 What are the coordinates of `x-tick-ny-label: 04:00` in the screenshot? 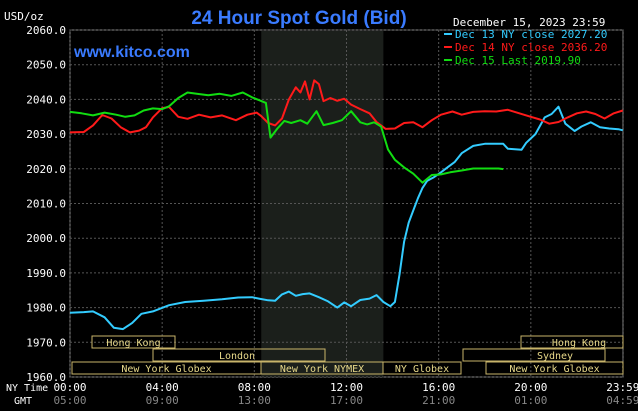 It's located at (162, 387).